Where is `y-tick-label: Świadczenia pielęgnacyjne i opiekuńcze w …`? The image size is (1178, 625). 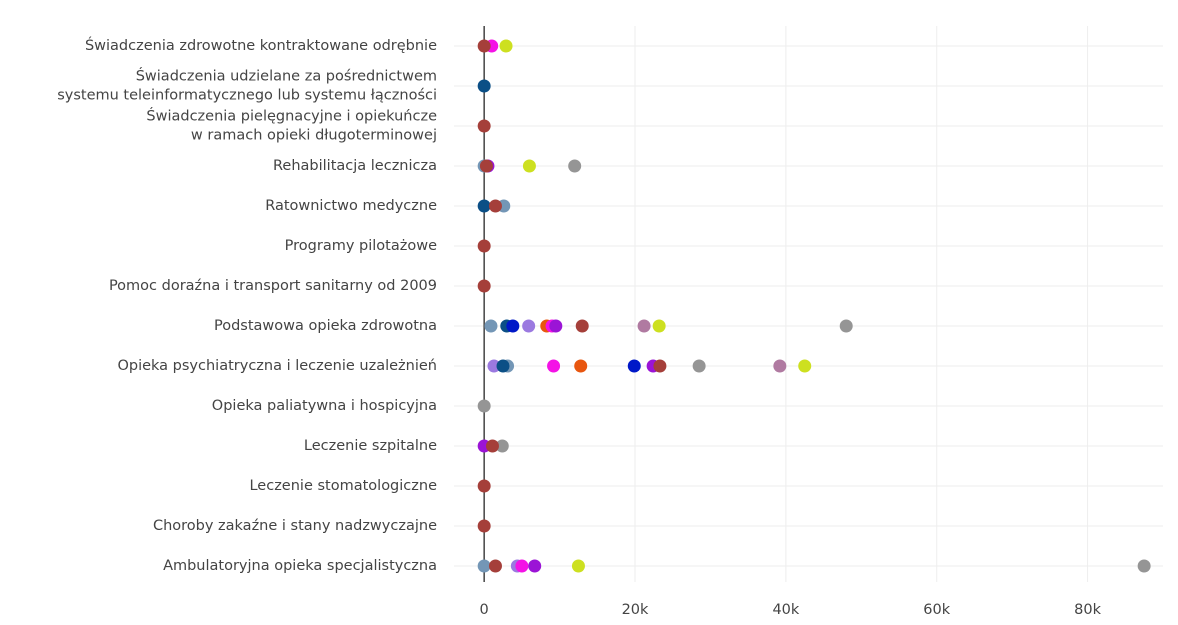 y-tick-label: Świadczenia pielęgnacyjne i opiekuńcze w … is located at coordinates (291, 125).